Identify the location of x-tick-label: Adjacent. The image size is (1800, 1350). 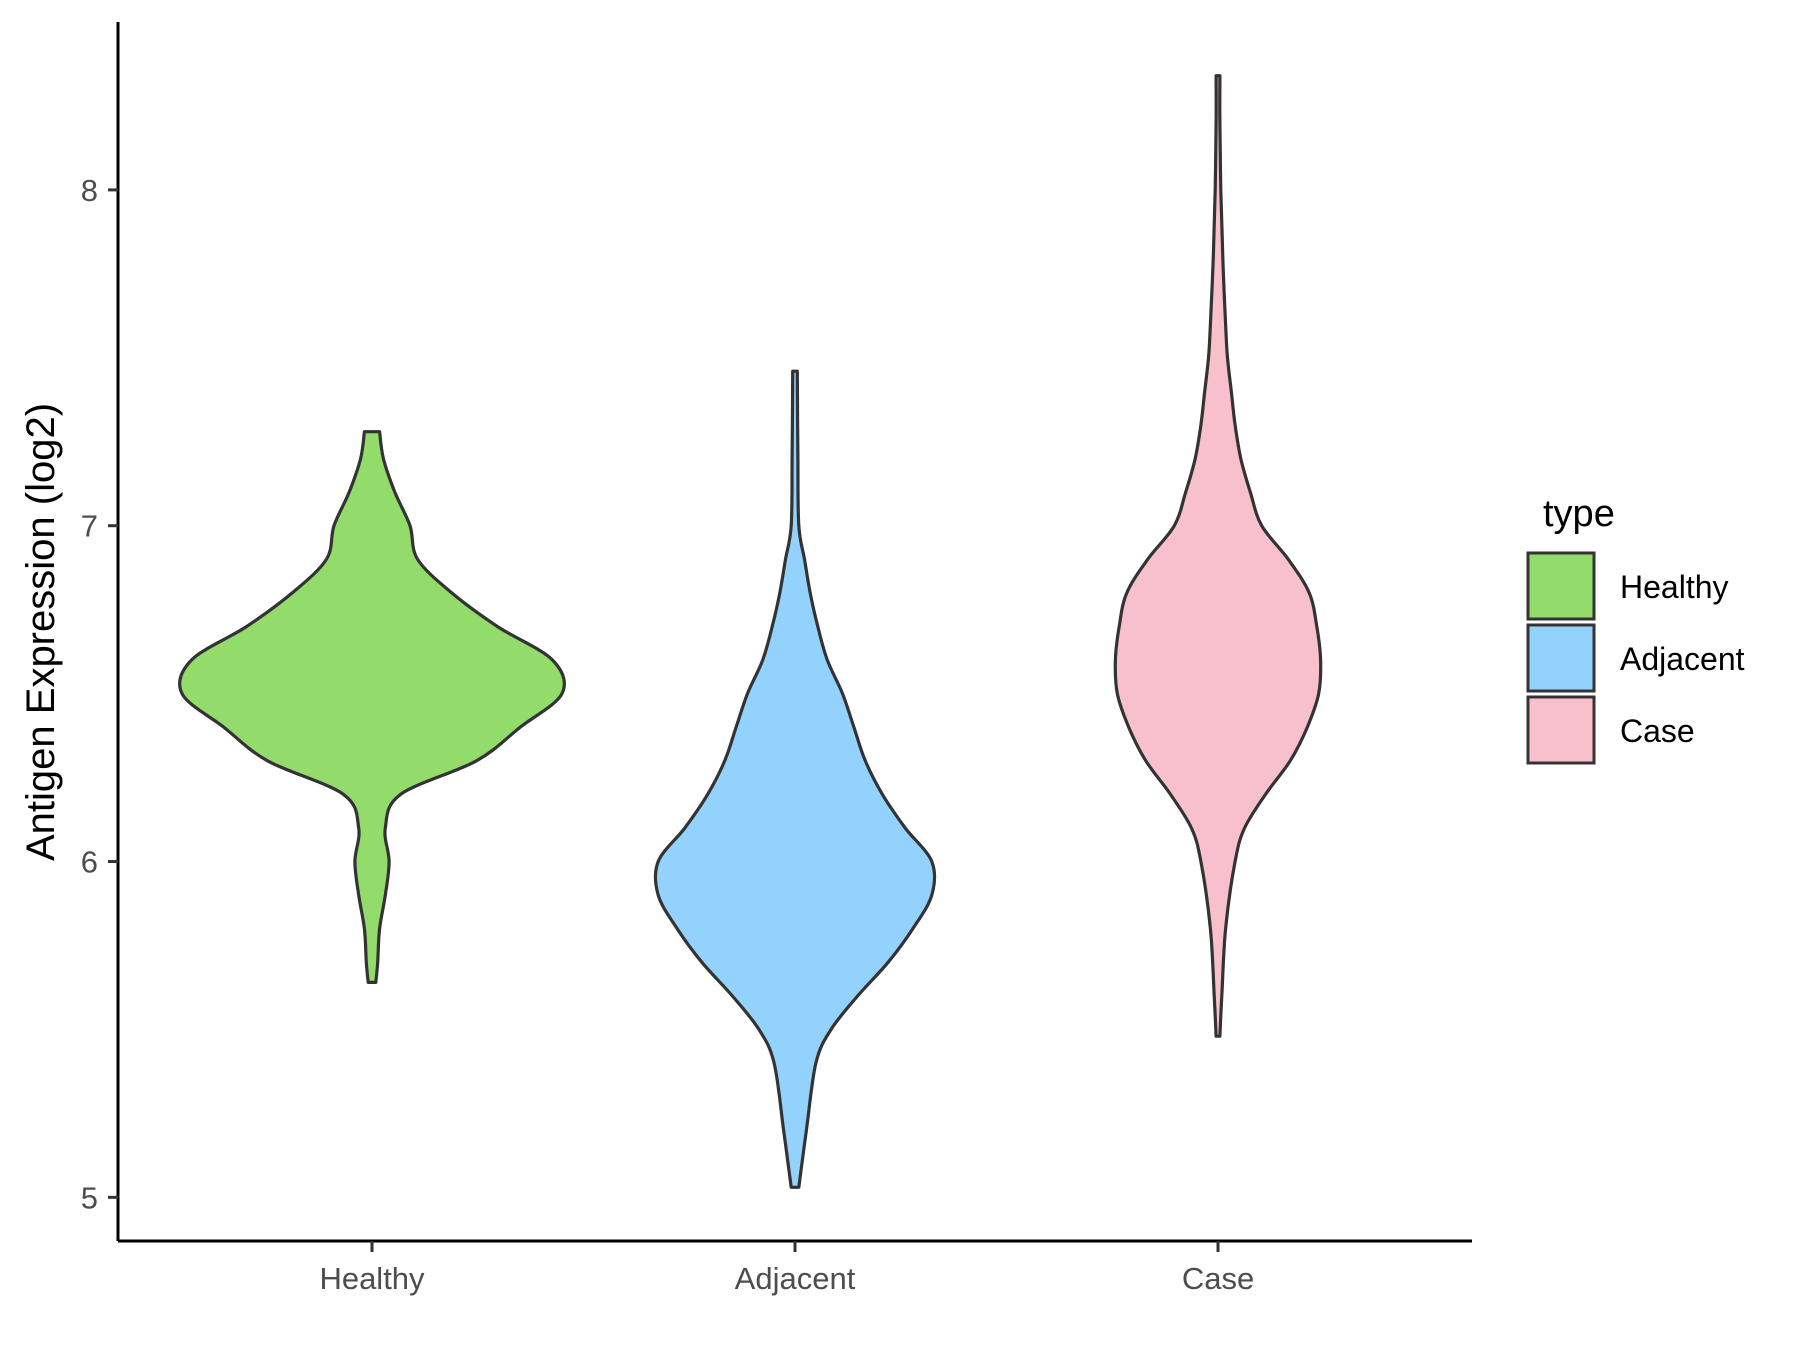
(795, 1278).